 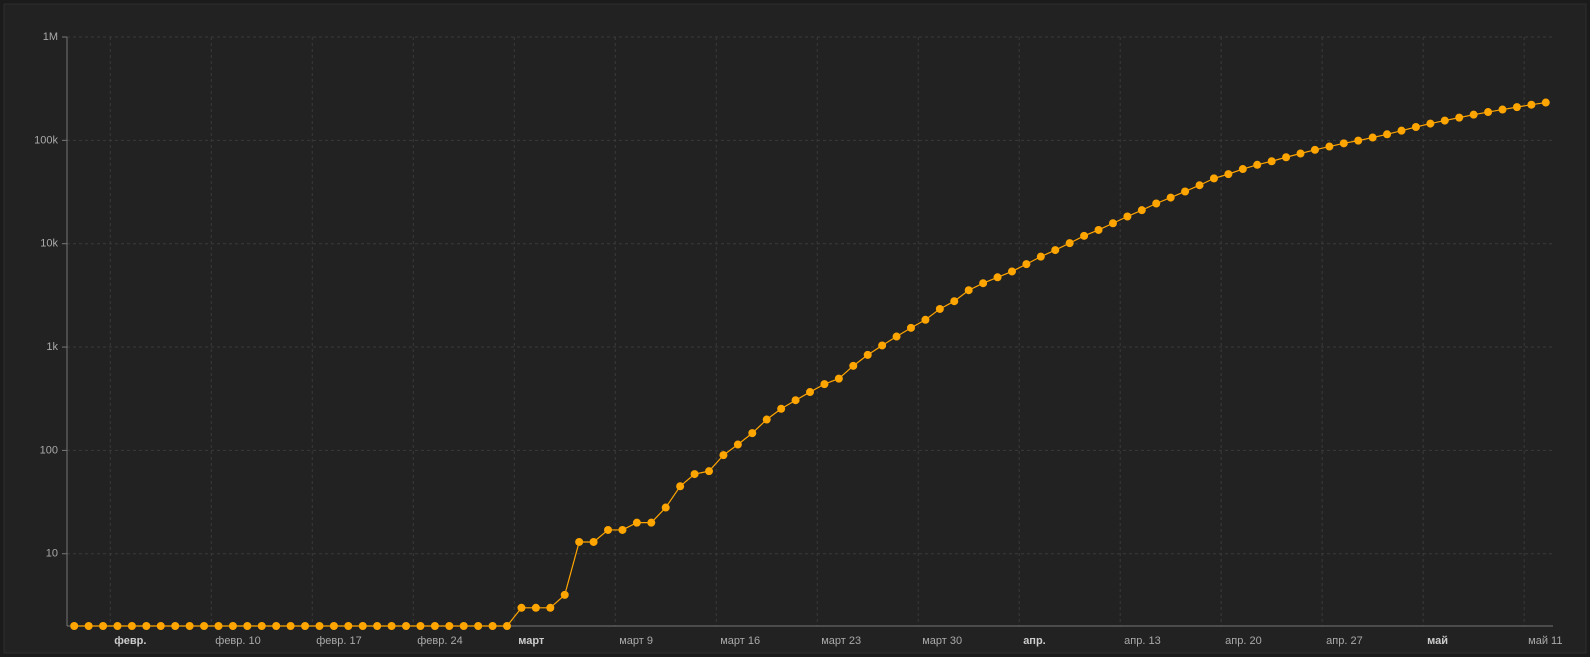 What do you see at coordinates (1243, 641) in the screenshot?
I see `x-tick-label: апр. 20` at bounding box center [1243, 641].